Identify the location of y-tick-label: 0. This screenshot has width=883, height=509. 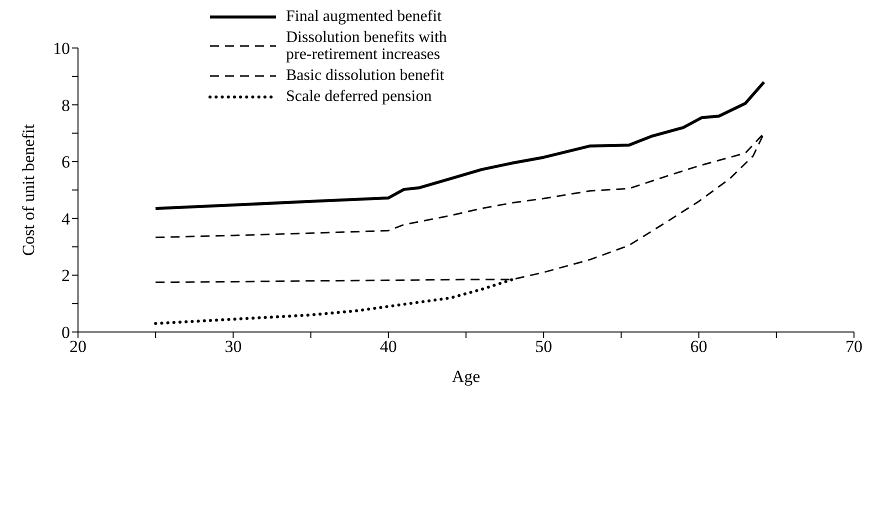
(66, 332).